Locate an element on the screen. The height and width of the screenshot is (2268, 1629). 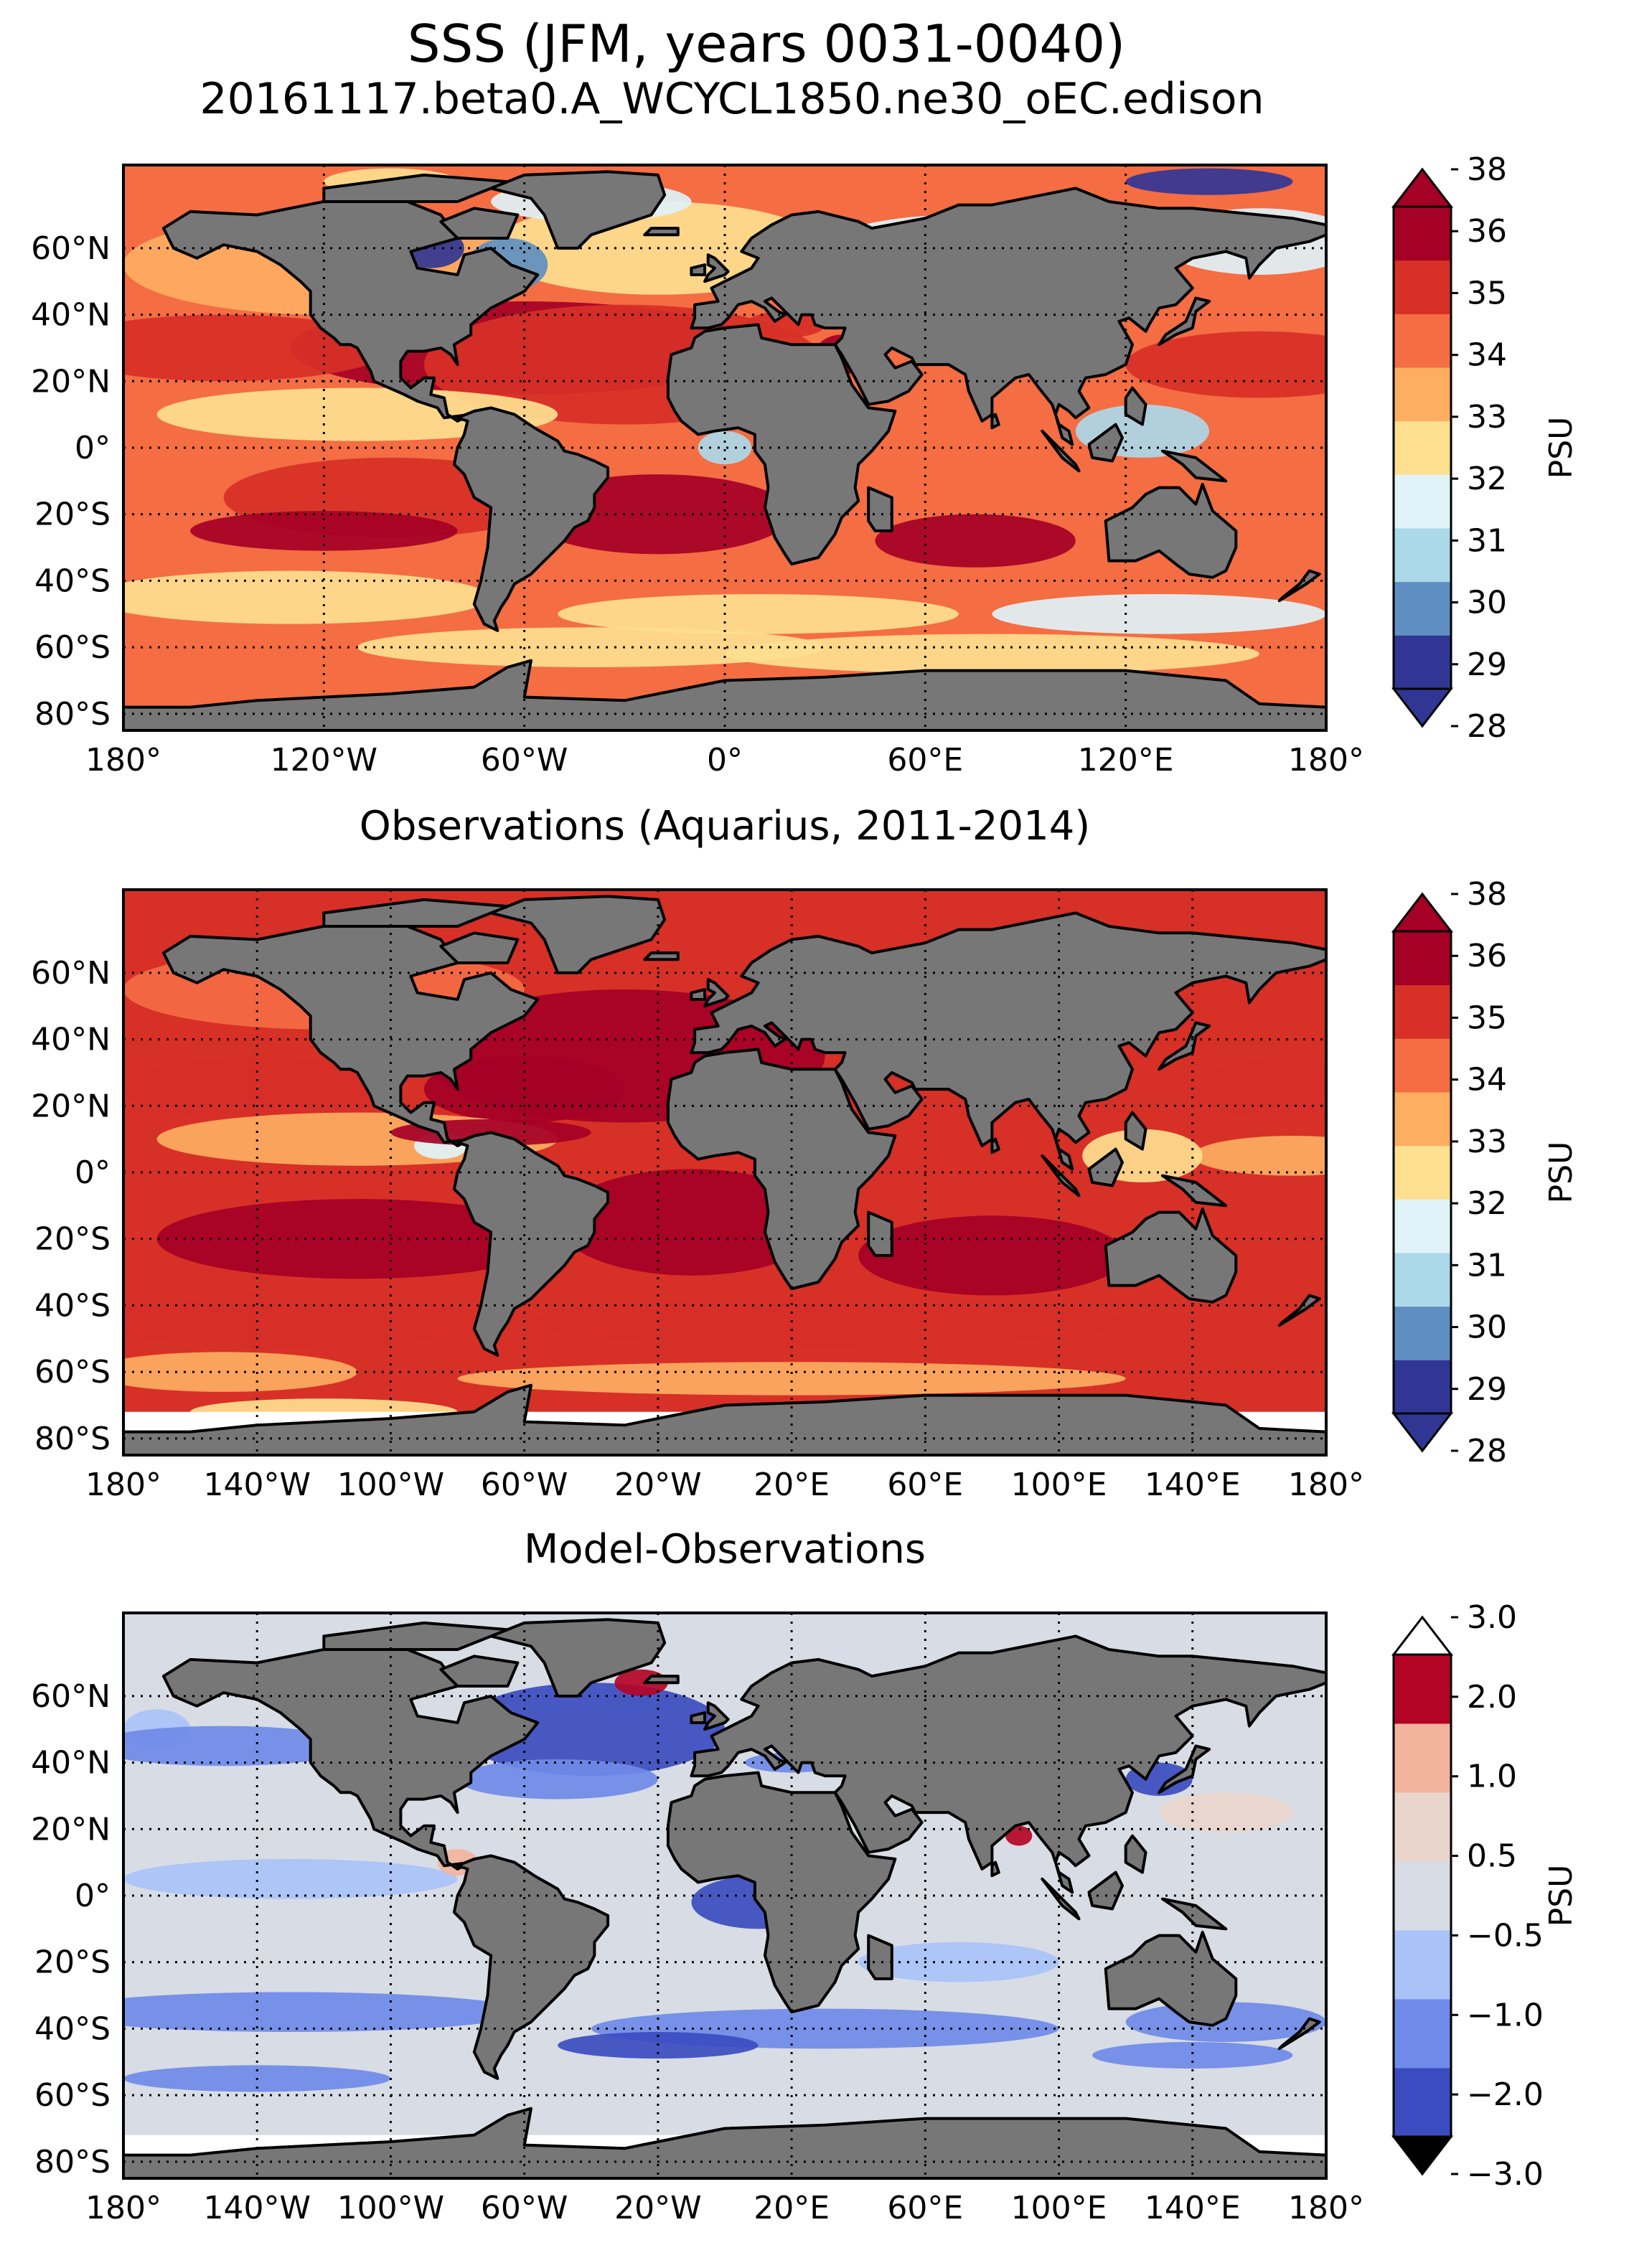
x-tick-label: 180° is located at coordinates (1326, 760).